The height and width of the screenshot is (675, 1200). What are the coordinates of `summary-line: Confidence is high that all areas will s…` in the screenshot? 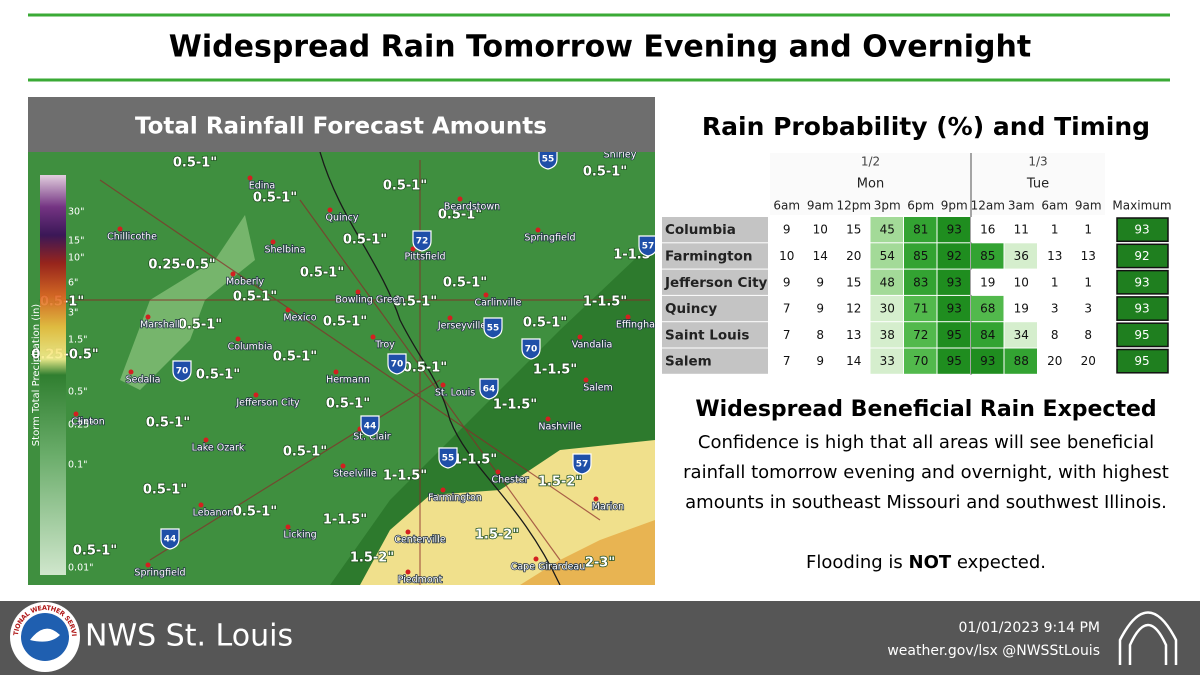 It's located at (926, 442).